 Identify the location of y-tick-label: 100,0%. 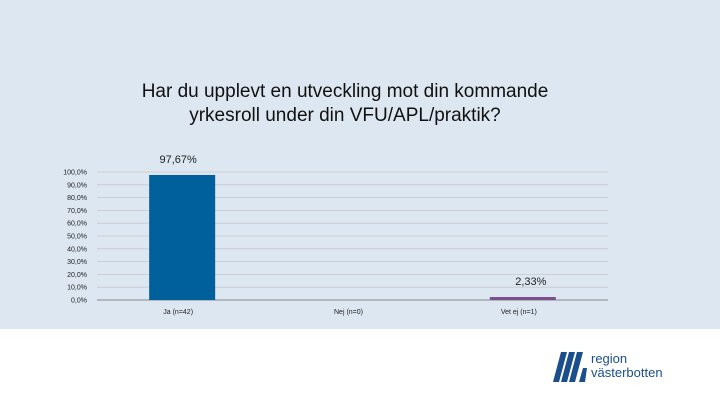
(75, 173).